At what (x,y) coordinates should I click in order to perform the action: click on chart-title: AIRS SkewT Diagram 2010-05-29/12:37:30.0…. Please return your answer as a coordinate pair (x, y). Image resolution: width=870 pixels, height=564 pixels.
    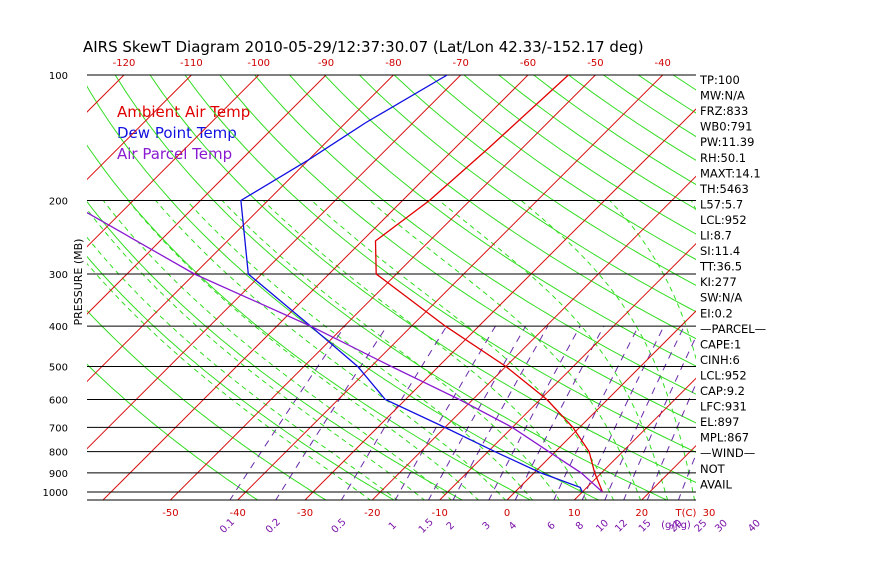
    Looking at the image, I should click on (363, 47).